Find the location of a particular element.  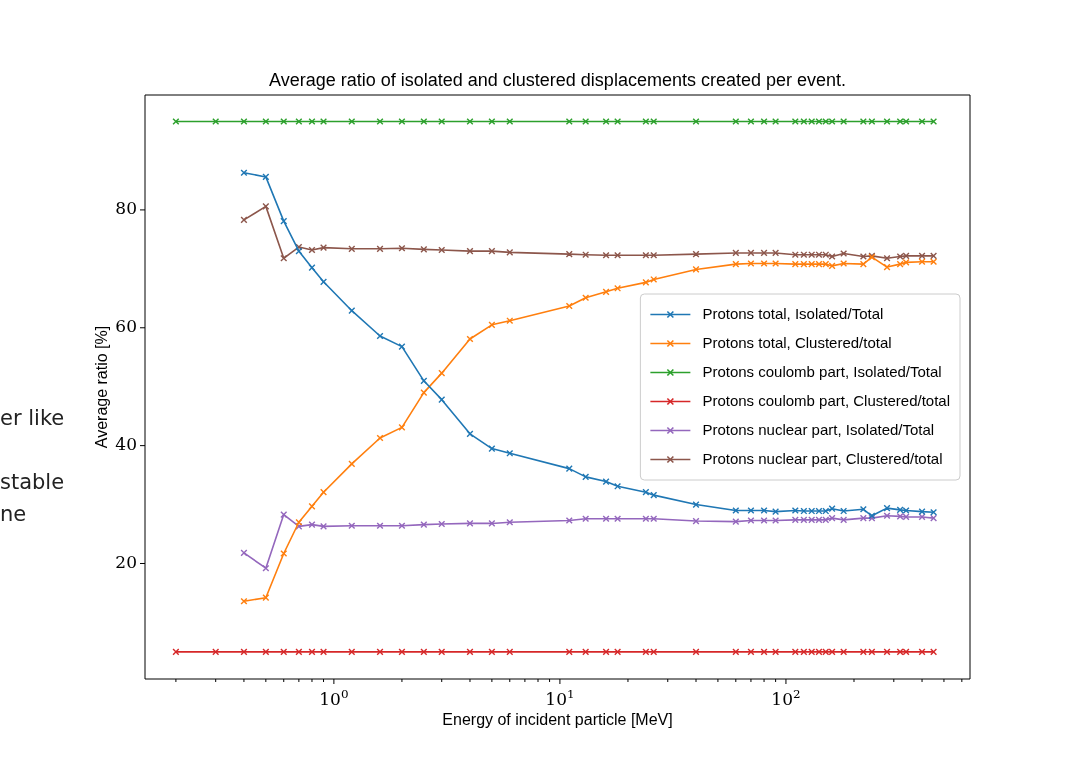

x-axis-title: Energy of incident particle [MeV] is located at coordinates (557, 719).